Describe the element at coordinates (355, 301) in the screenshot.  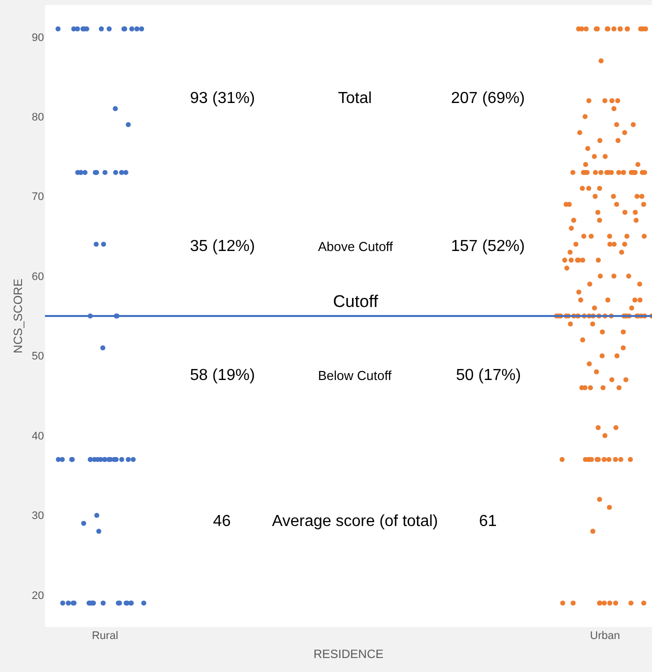
I see `ref-line-label: Cutoff` at that location.